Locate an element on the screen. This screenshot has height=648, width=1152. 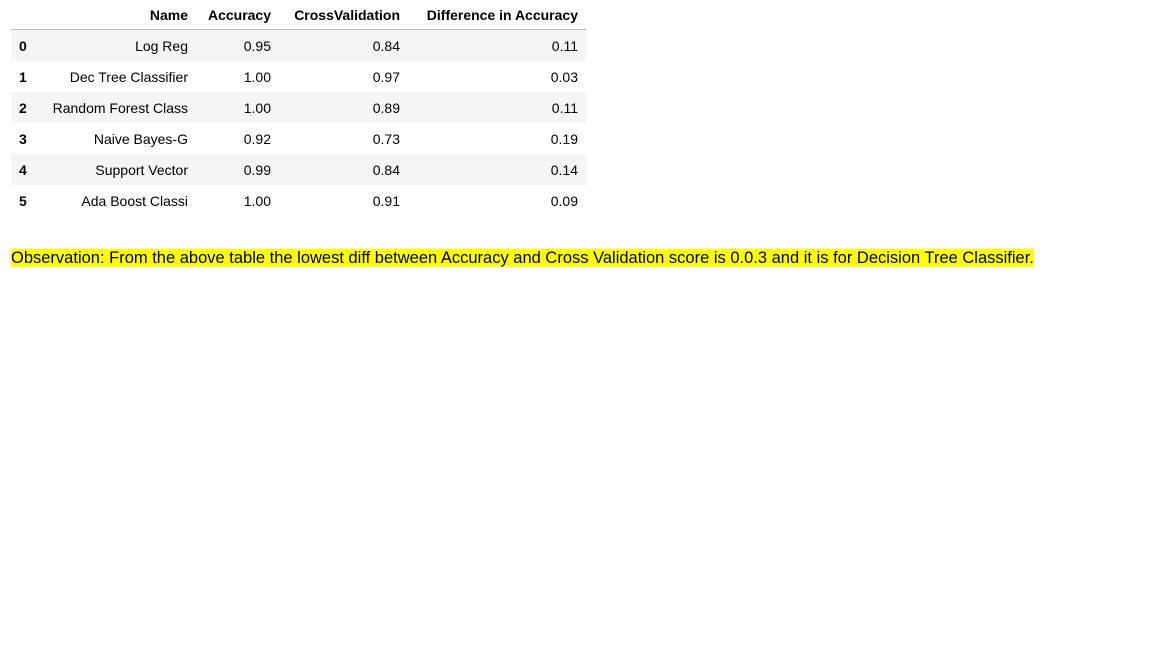
column-header-name: Name is located at coordinates (115, 15).